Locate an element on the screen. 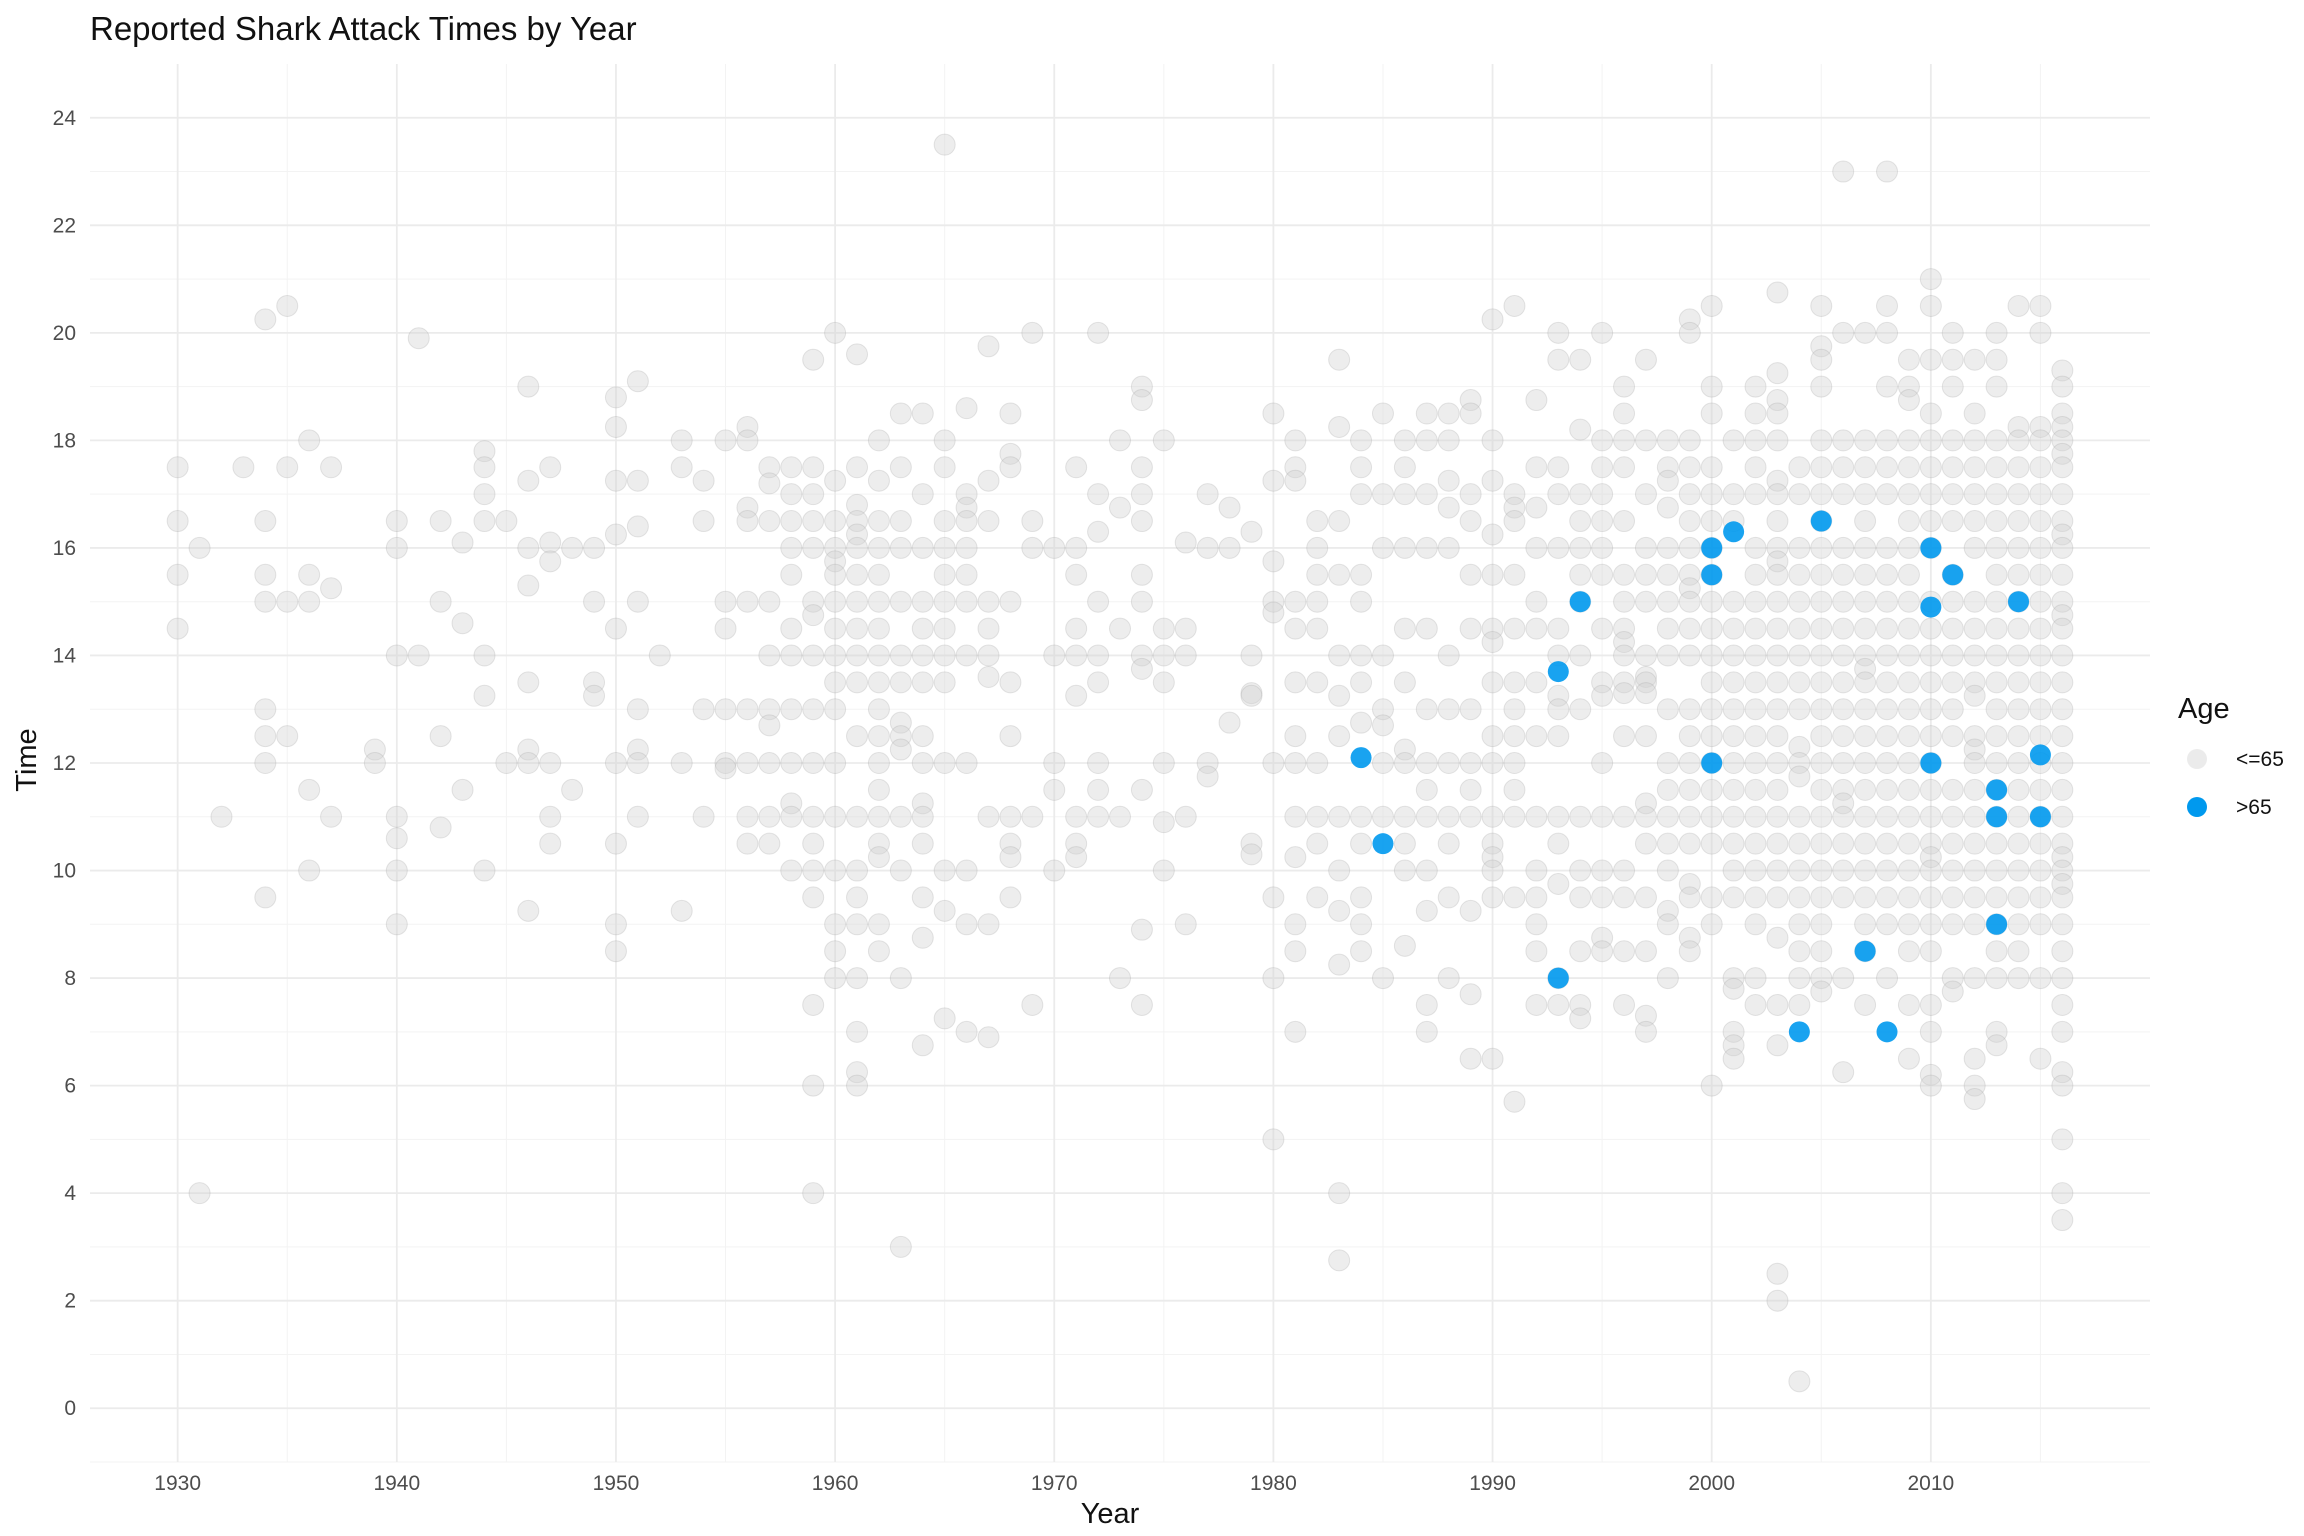  y-tick-label: 20 is located at coordinates (64, 333).